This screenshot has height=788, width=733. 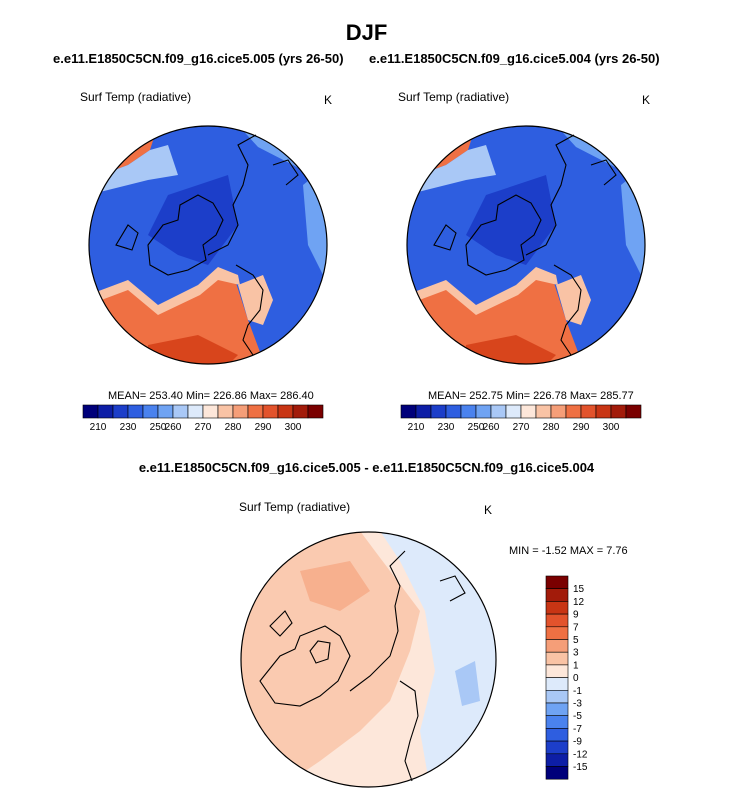 I want to click on panel-left-units: K, so click(x=328, y=100).